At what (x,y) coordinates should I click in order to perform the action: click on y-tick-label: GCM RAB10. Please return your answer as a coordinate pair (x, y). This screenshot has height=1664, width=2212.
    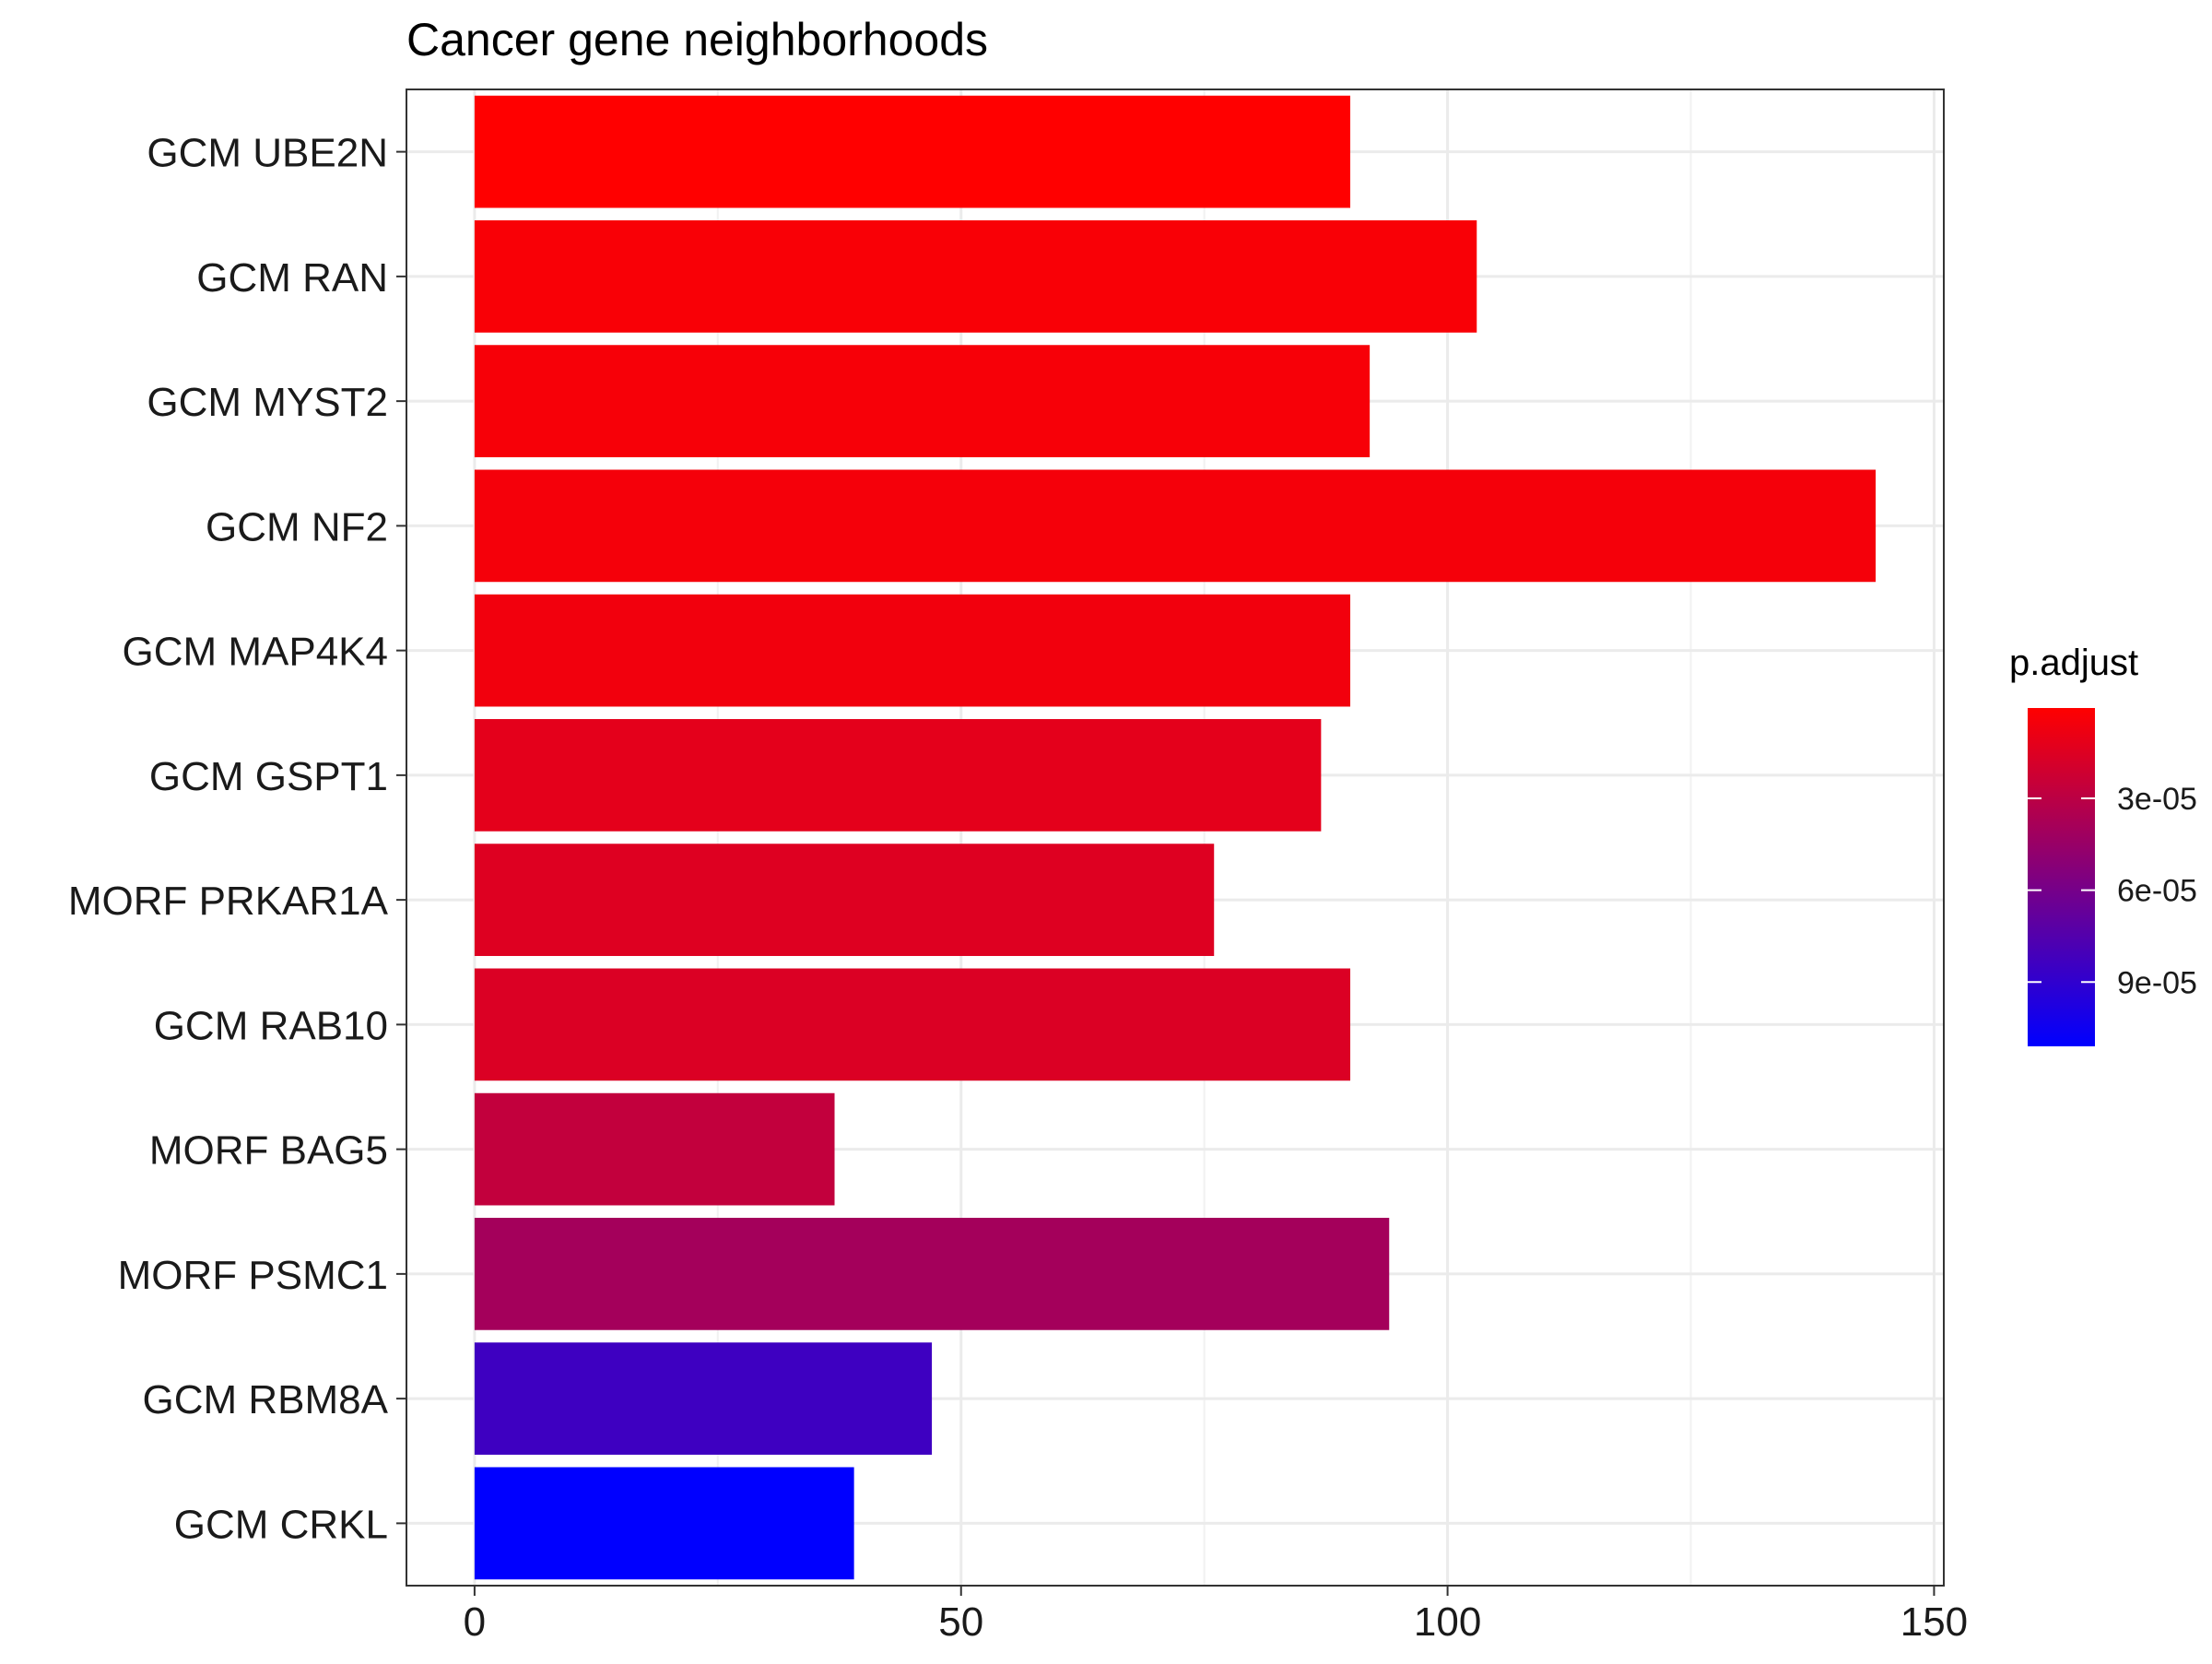
    Looking at the image, I should click on (271, 1025).